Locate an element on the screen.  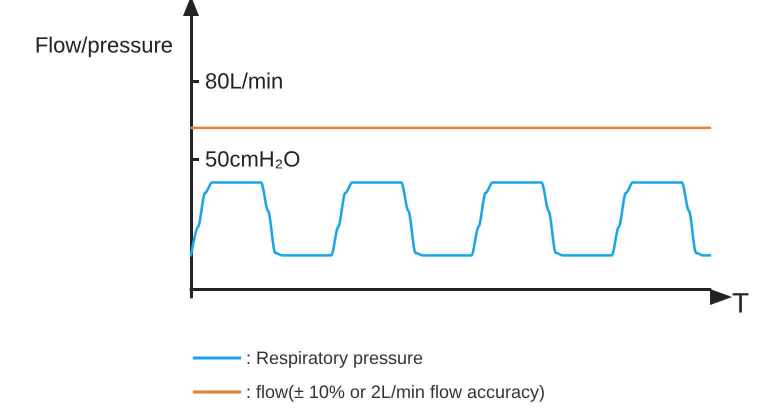
y-tick-label: 50cmH₂O is located at coordinates (252, 159).